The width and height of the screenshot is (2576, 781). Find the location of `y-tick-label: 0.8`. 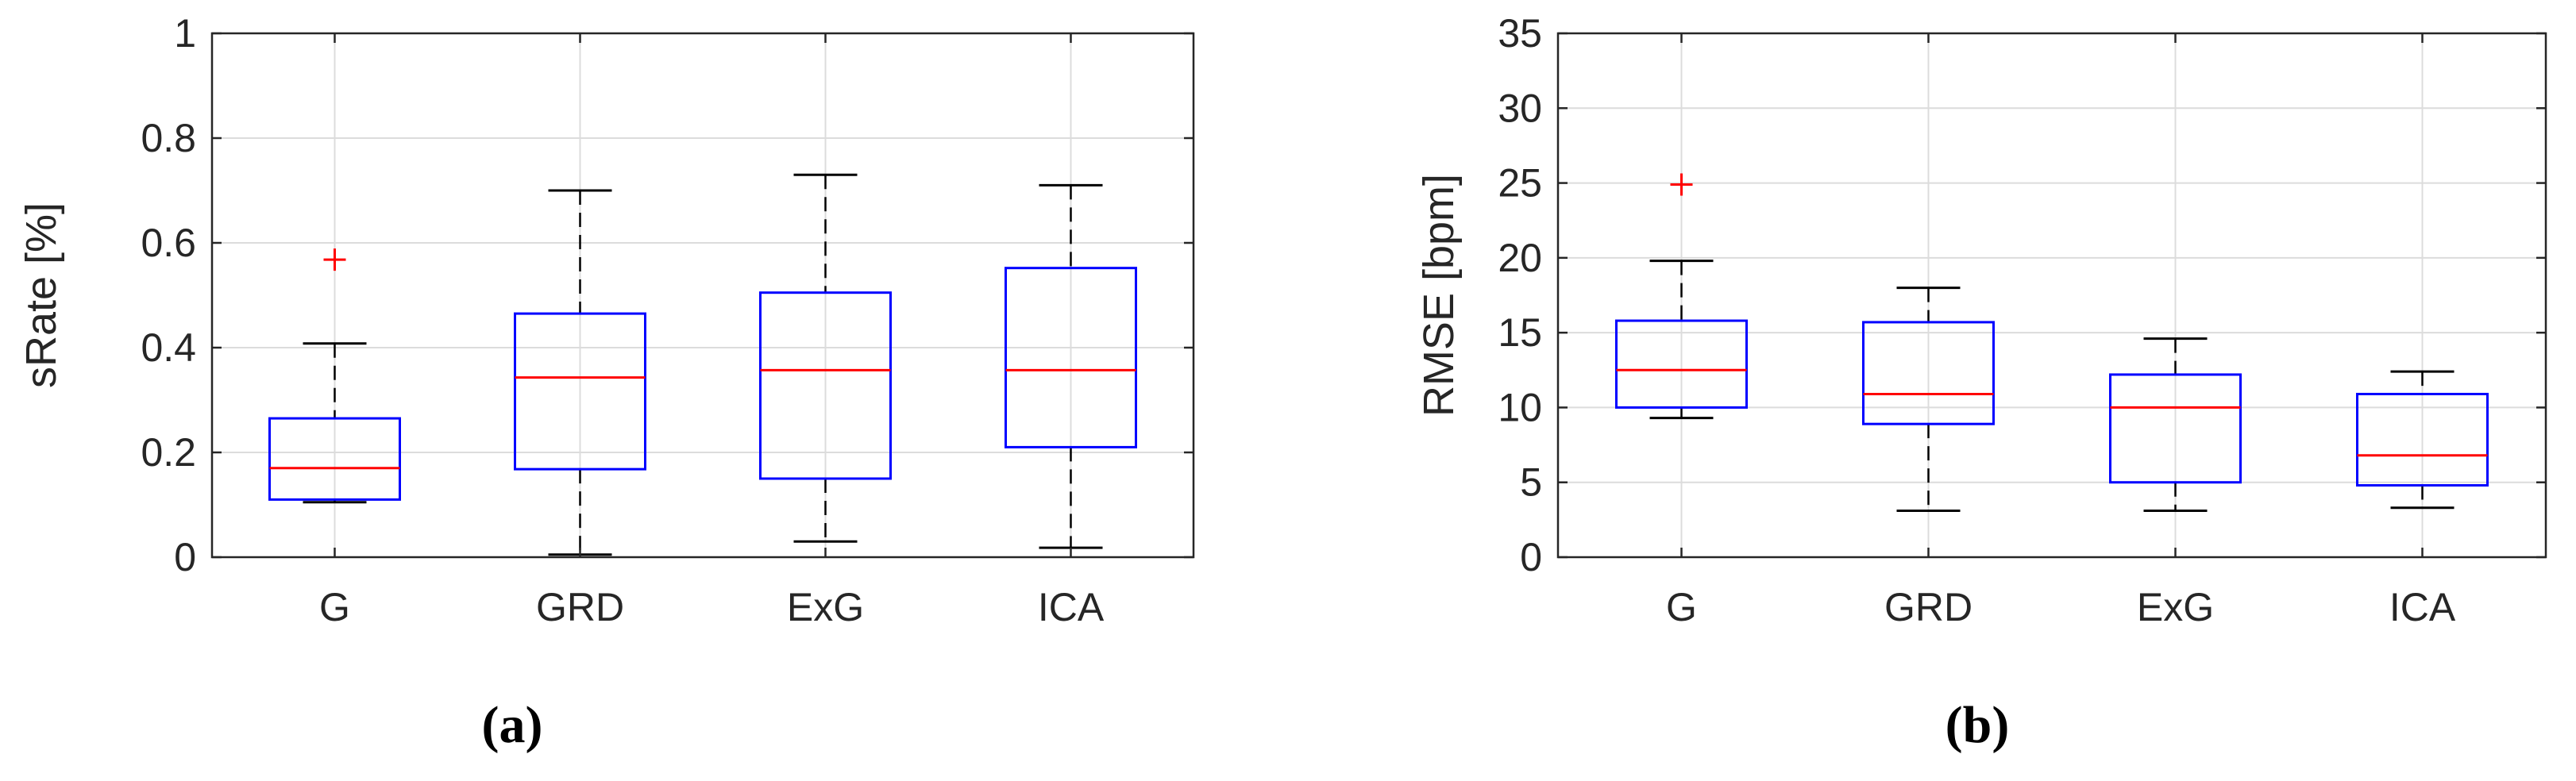

y-tick-label: 0.8 is located at coordinates (168, 138).